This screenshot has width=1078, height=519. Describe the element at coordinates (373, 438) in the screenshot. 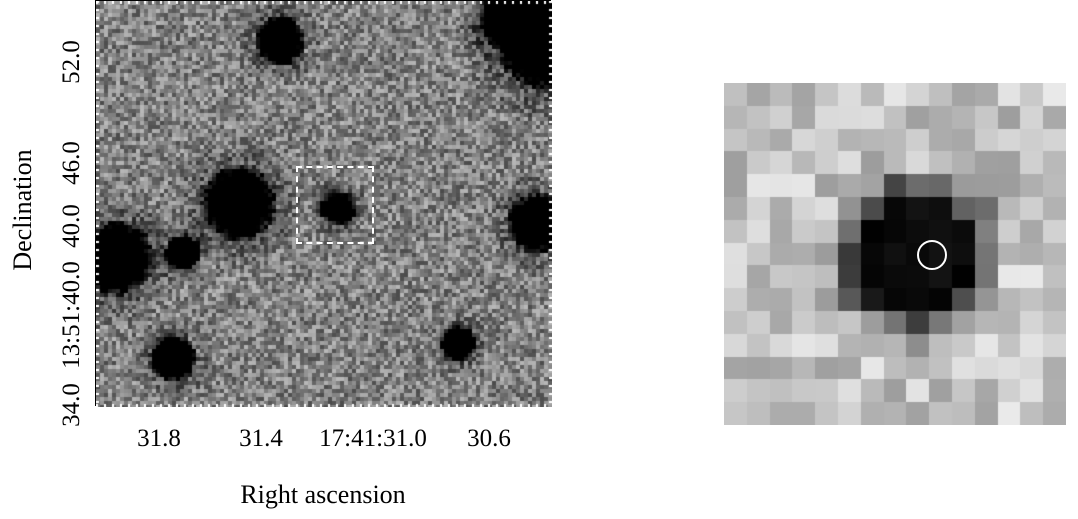

I see `x-tick-label: 17:41:31.0` at that location.